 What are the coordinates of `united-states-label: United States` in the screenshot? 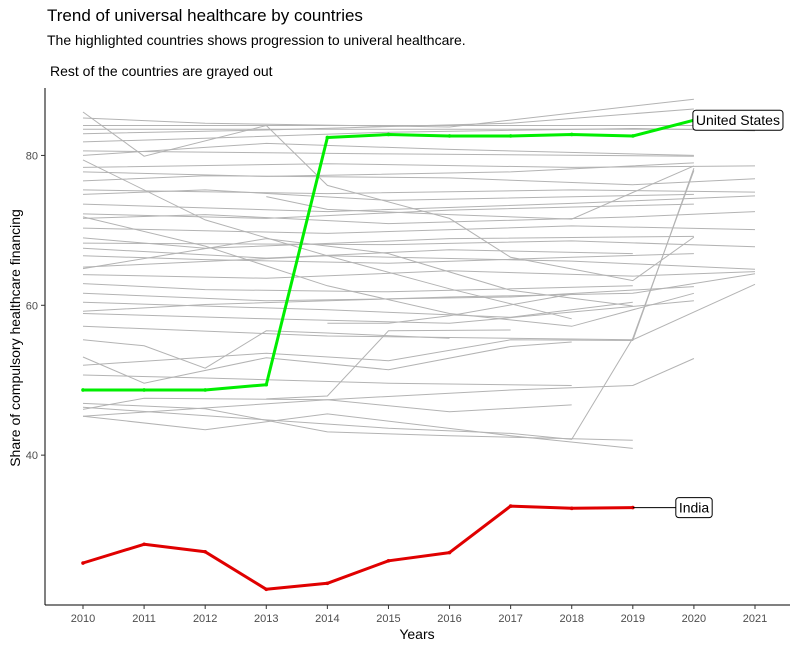 It's located at (738, 120).